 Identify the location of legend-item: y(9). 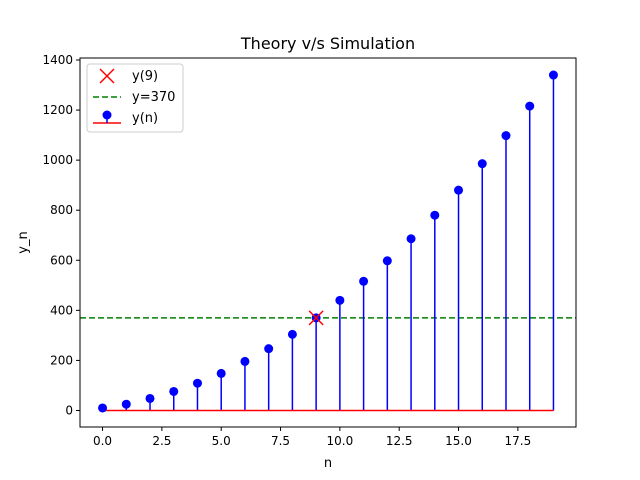
(128, 76).